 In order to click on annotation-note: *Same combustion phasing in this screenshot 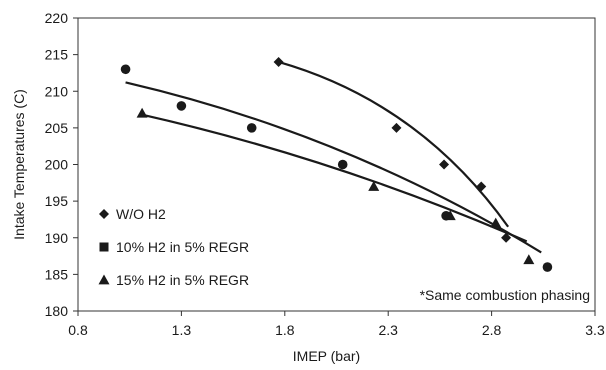, I will do `click(505, 295)`.